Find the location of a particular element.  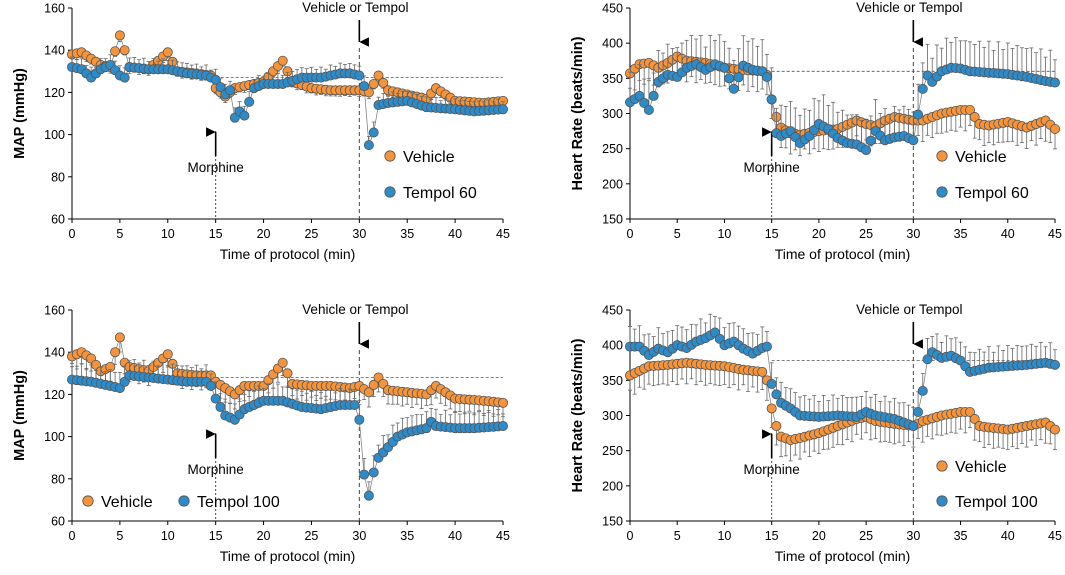

y-tick-label: 100 is located at coordinates (54, 135).